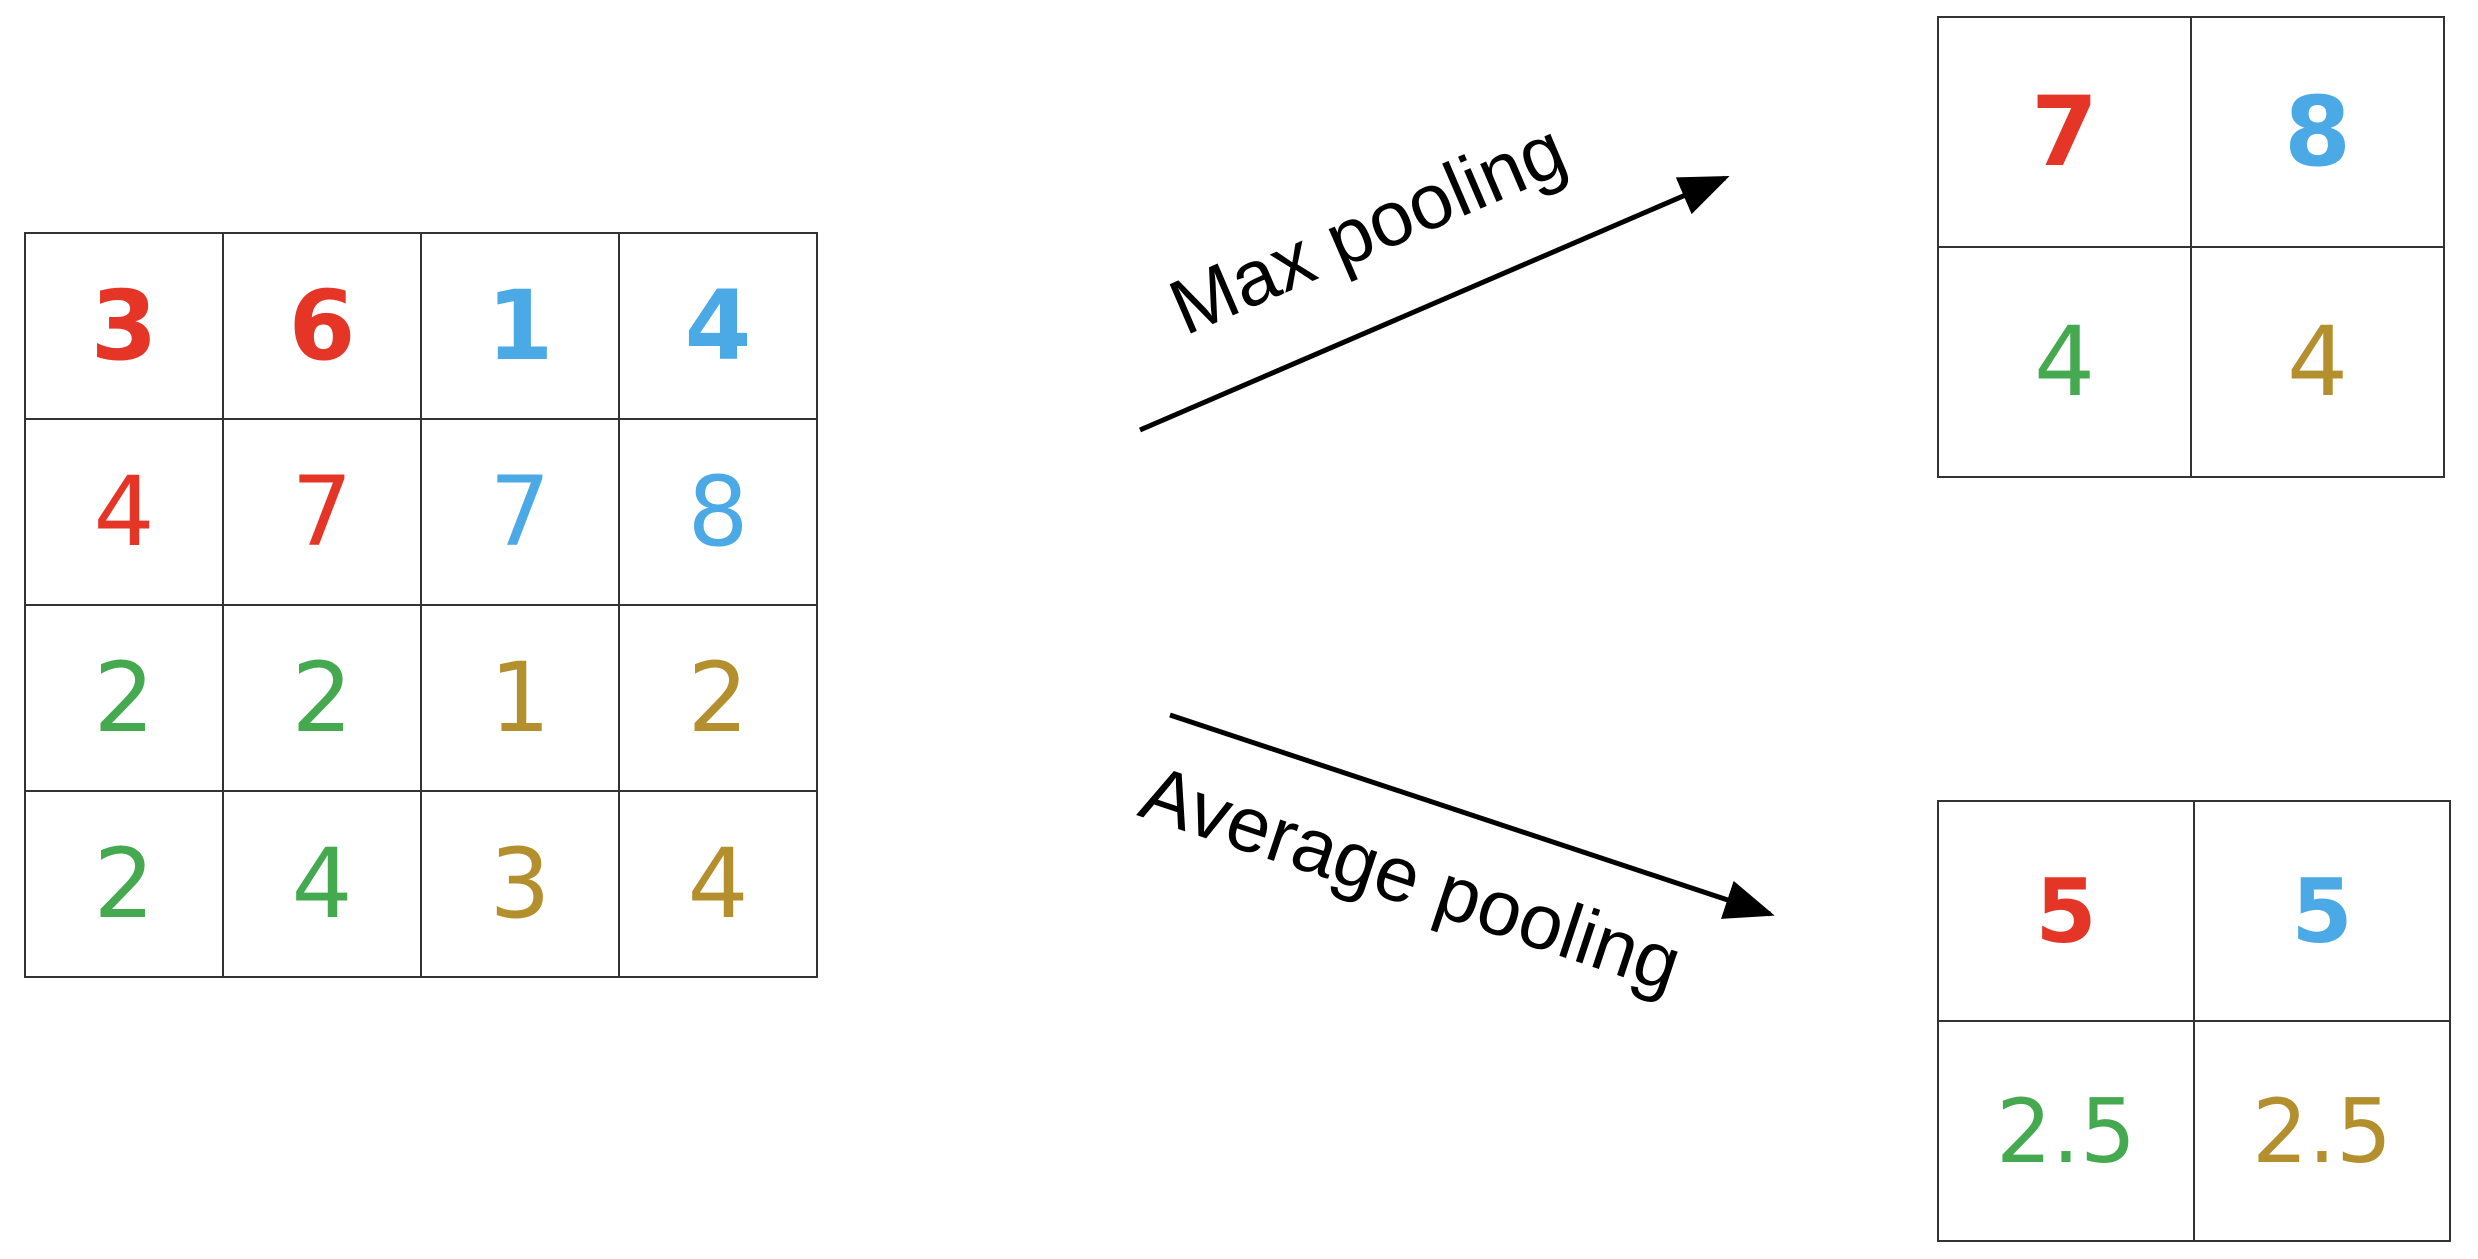 Image resolution: width=2478 pixels, height=1259 pixels. I want to click on input-row: 4 7 7 8, so click(421, 512).